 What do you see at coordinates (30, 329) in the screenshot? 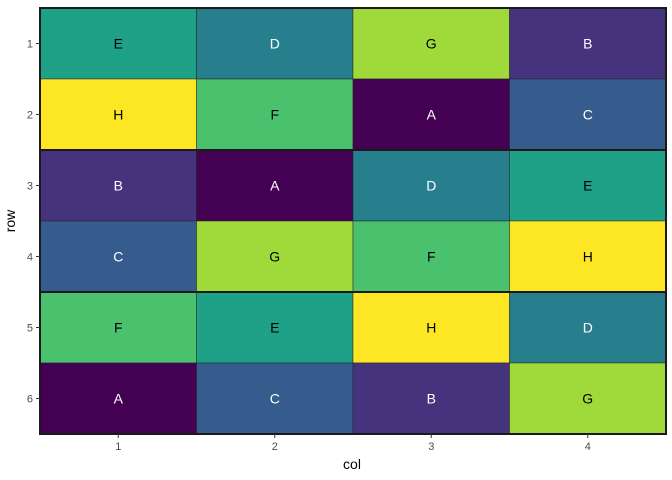
I see `y-tick-label: 5` at bounding box center [30, 329].